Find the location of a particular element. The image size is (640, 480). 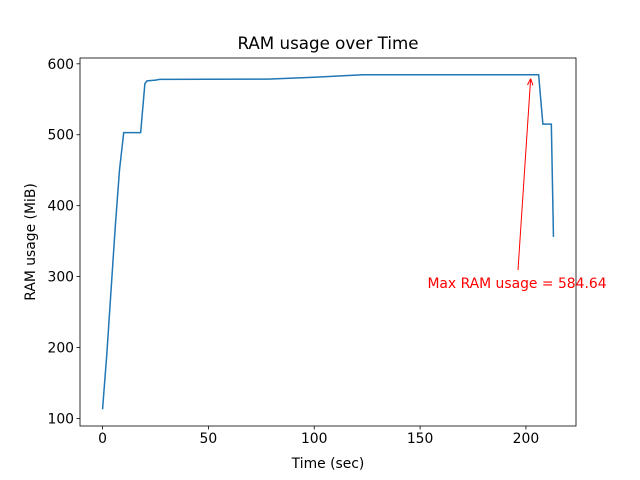

chart-title: RAM usage over Time is located at coordinates (327, 43).